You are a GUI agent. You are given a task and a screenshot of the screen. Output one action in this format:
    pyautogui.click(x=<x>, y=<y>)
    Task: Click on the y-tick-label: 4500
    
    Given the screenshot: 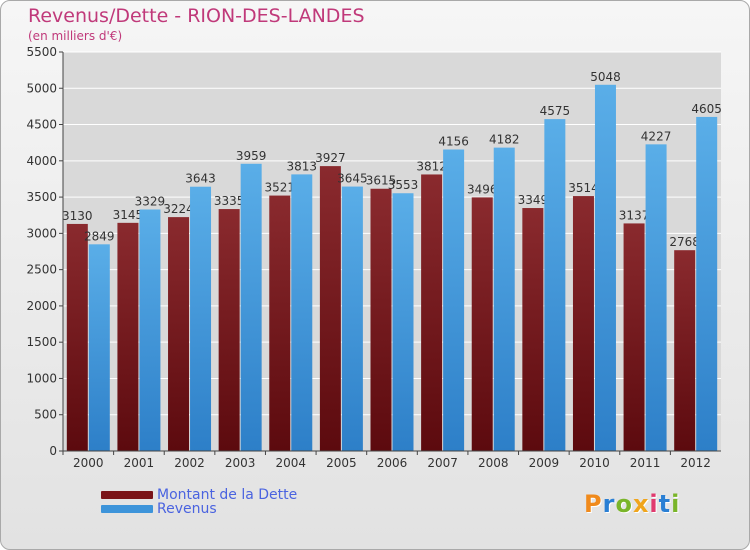 What is the action you would take?
    pyautogui.click(x=41, y=125)
    